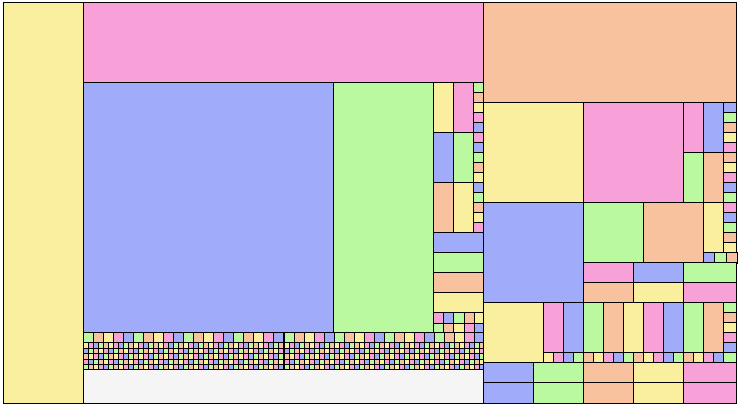 The width and height of the screenshot is (739, 407). Describe the element at coordinates (283, 42) in the screenshot. I see `treemap-cell-top-pink` at that location.